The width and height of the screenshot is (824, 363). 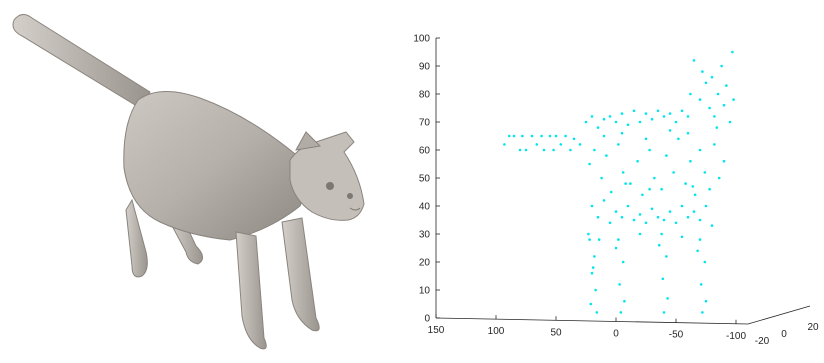 What do you see at coordinates (779, 315) in the screenshot?
I see `y-axis-line` at bounding box center [779, 315].